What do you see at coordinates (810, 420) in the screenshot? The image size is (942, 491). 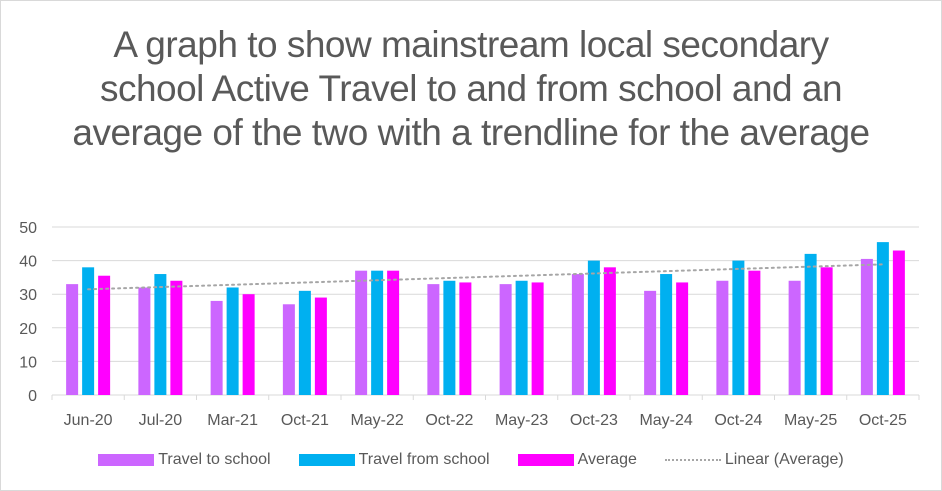 I see `x-tick-label: May-25` at bounding box center [810, 420].